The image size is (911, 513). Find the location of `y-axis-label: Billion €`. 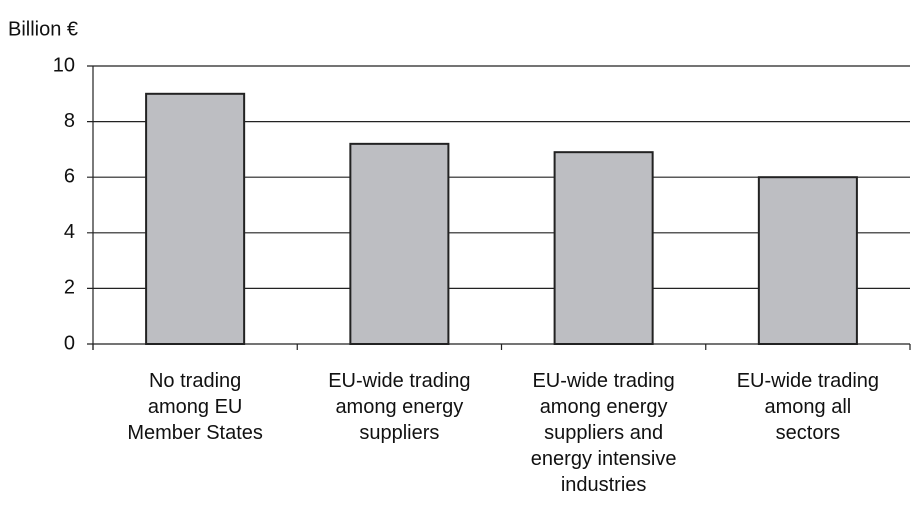

y-axis-label: Billion € is located at coordinates (43, 29).